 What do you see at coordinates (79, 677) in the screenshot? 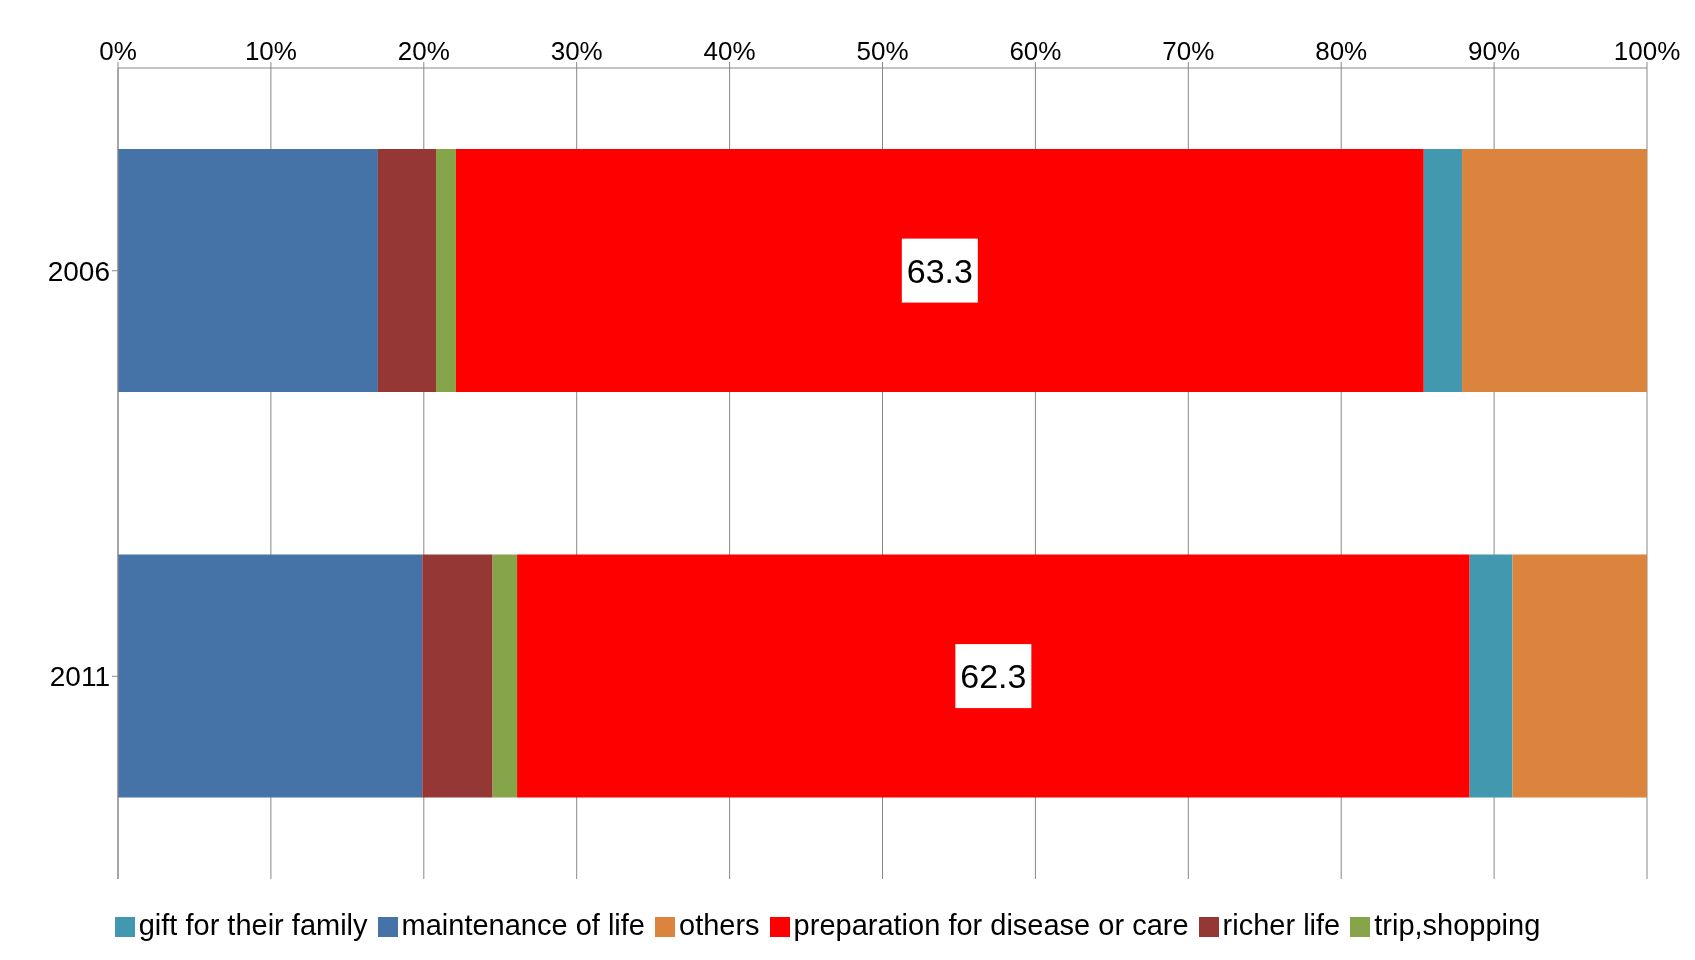
I see `y-tick-label: 2011` at bounding box center [79, 677].